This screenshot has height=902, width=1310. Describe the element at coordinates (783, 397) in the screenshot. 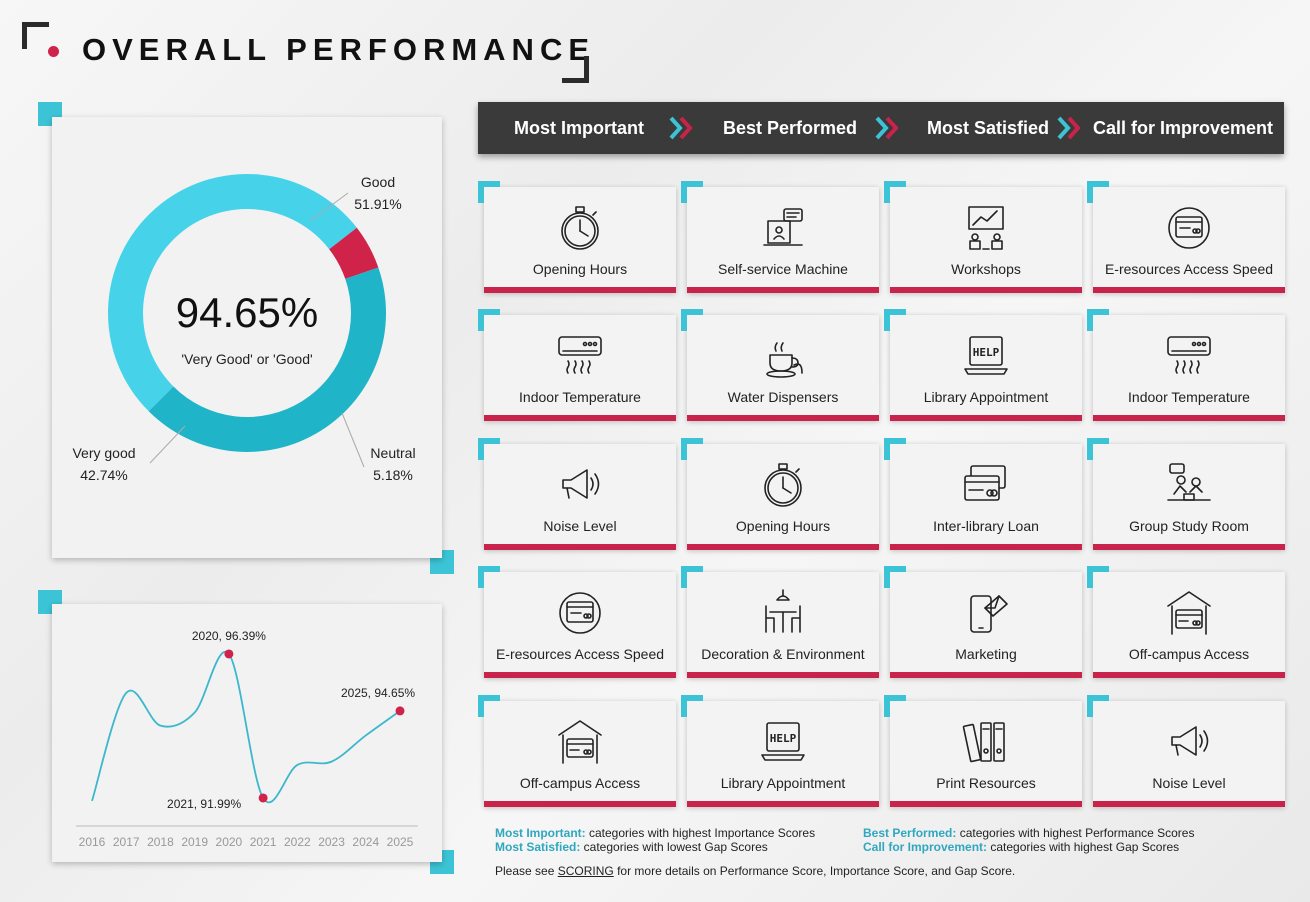

I see `category-label: Water Dispensers` at that location.